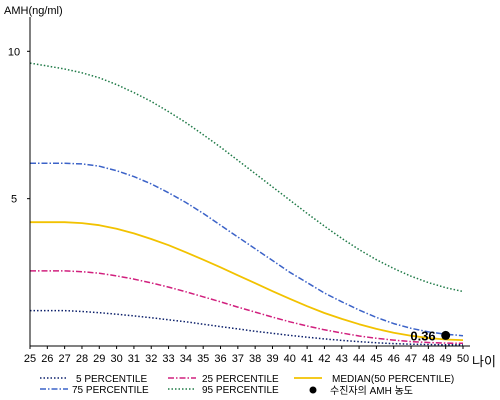  Describe the element at coordinates (422, 335) in the screenshot. I see `patient-amh-value-label: 0.36` at that location.